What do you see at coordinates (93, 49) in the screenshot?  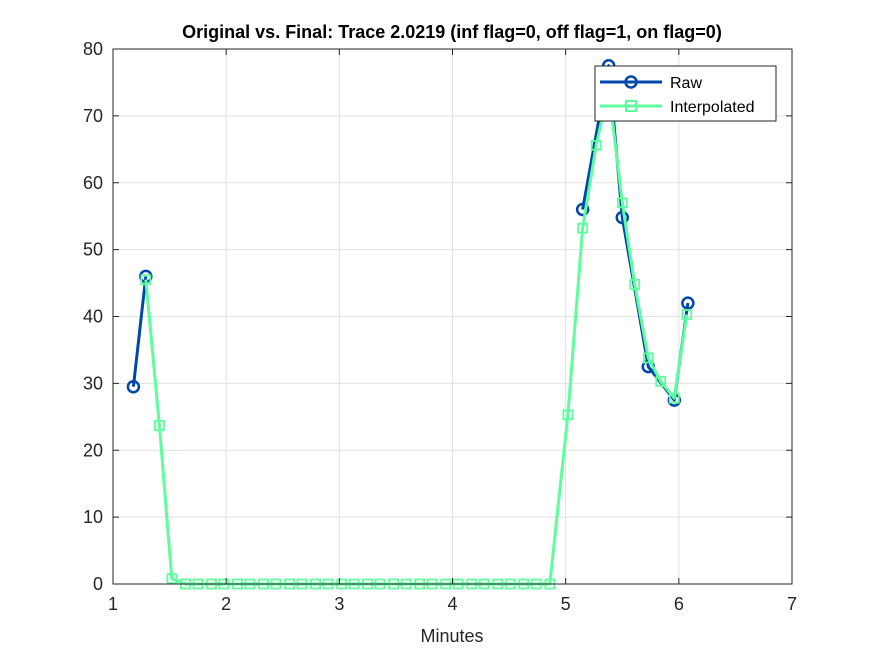 I see `y-tick-label: 80` at bounding box center [93, 49].